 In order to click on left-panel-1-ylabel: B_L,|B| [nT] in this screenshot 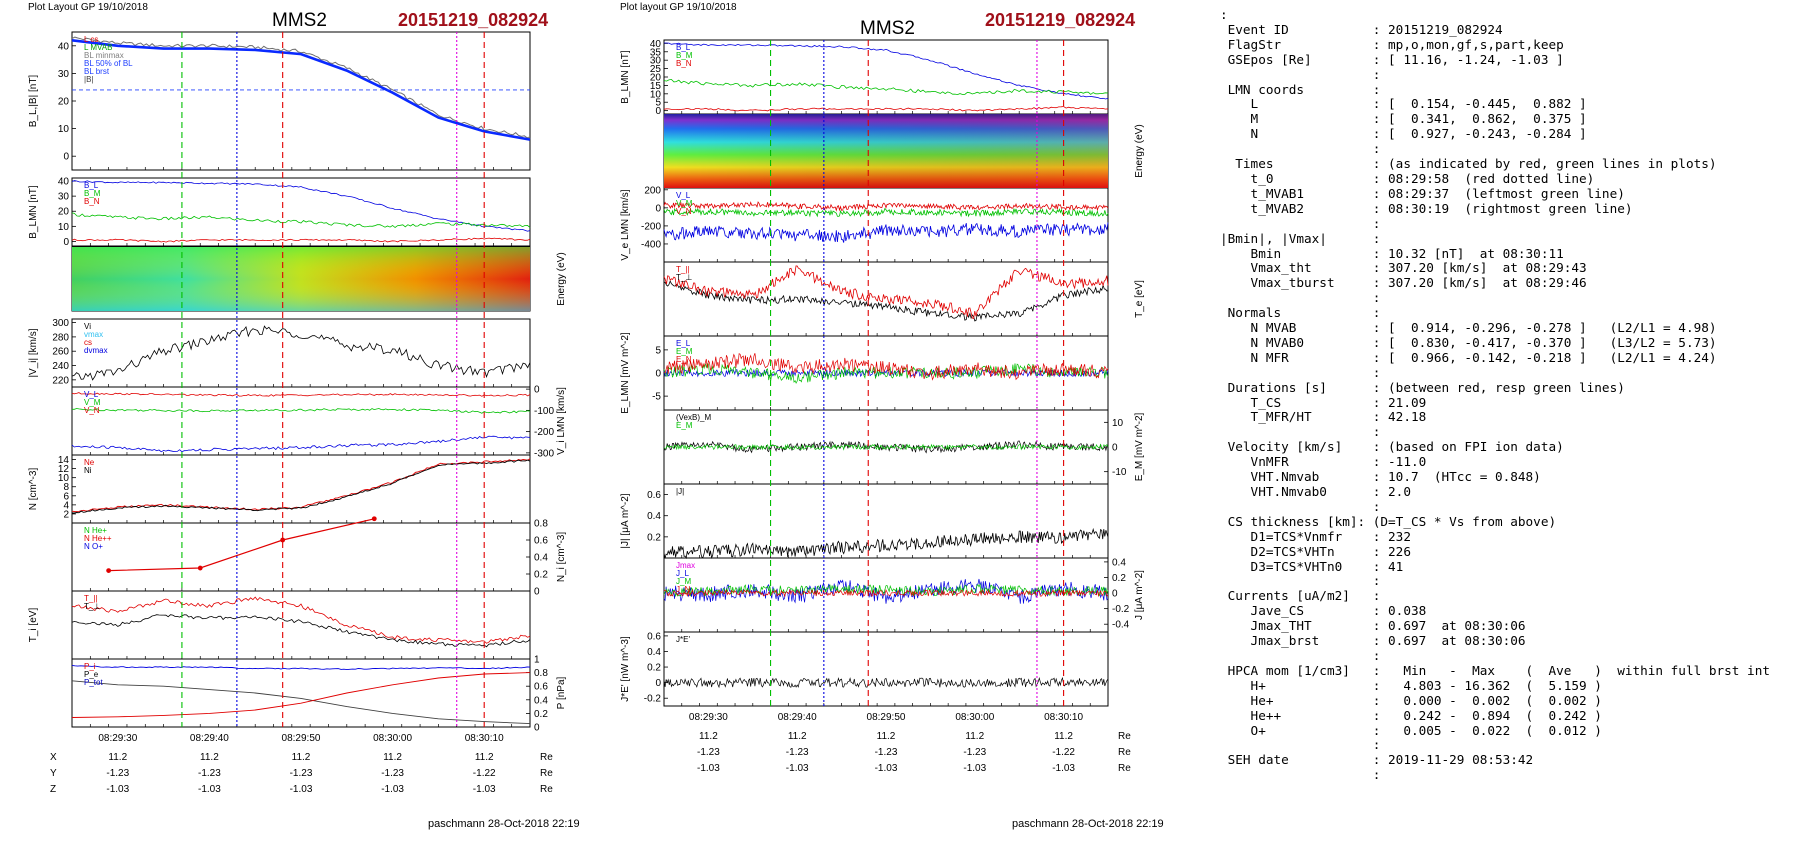, I will do `click(33, 101)`.